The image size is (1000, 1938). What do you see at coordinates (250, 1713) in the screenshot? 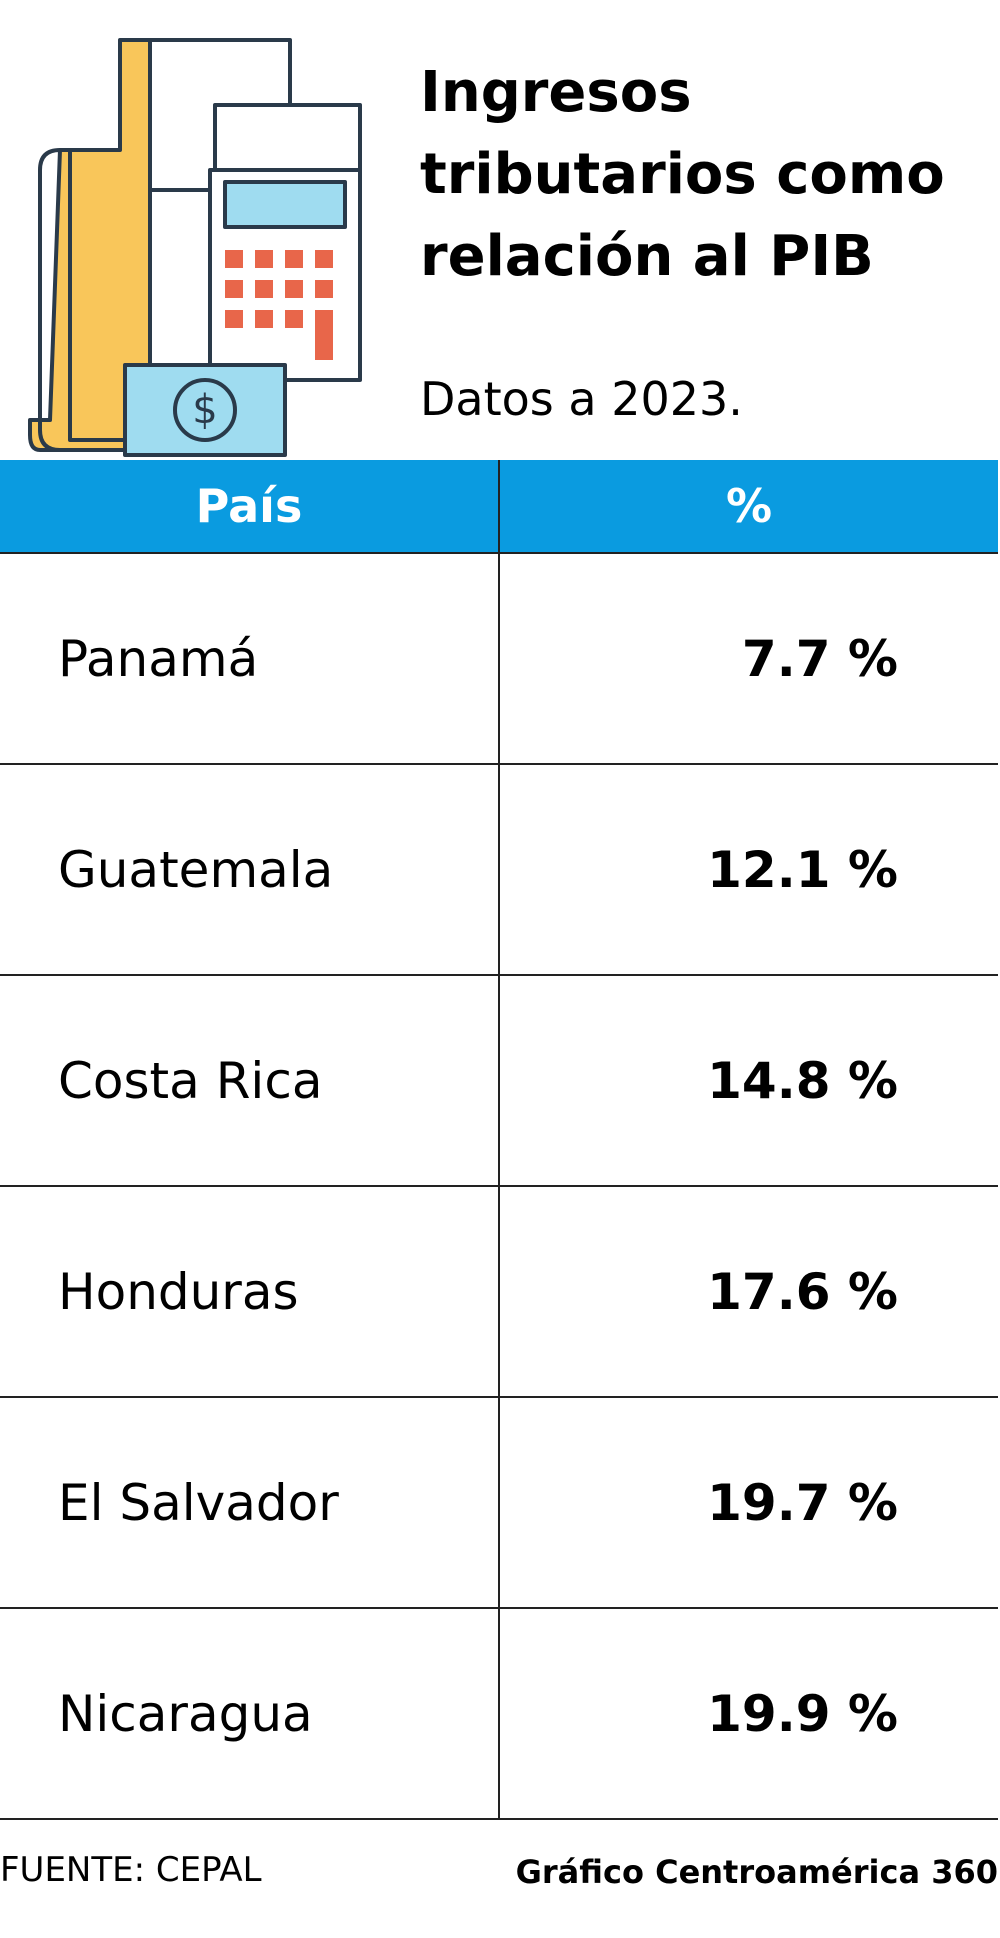
I see `country-cell: Nicaragua` at bounding box center [250, 1713].